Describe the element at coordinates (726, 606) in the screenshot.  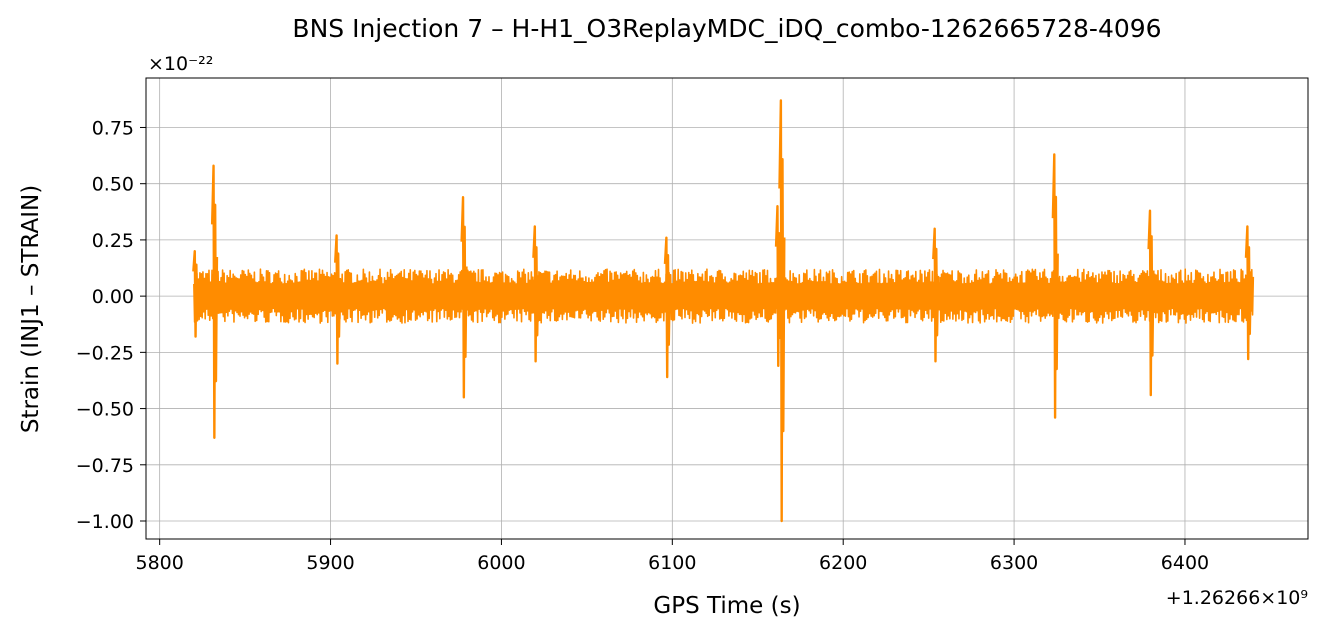
I see `x-axis-label: GPS Time (s)` at that location.